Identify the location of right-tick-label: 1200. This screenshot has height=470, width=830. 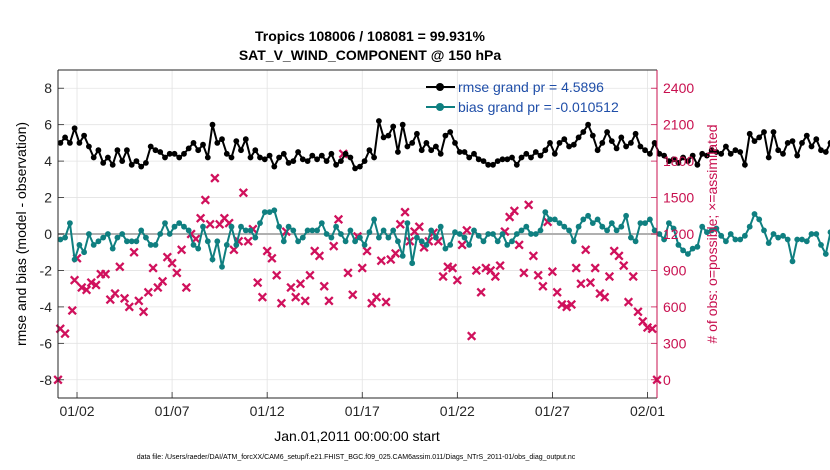
(678, 234).